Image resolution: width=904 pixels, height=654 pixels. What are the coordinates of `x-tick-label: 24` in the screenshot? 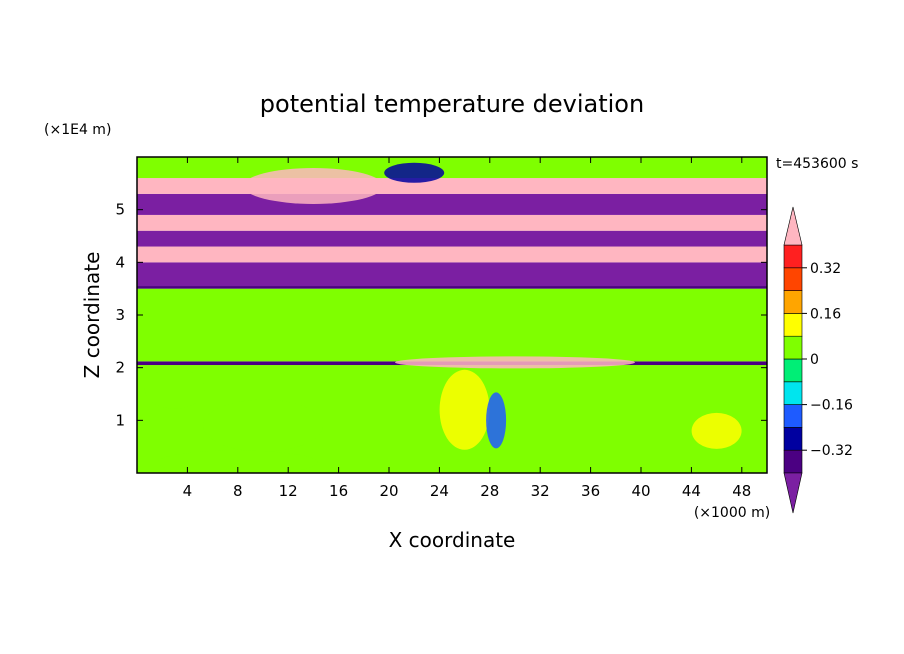 It's located at (439, 491).